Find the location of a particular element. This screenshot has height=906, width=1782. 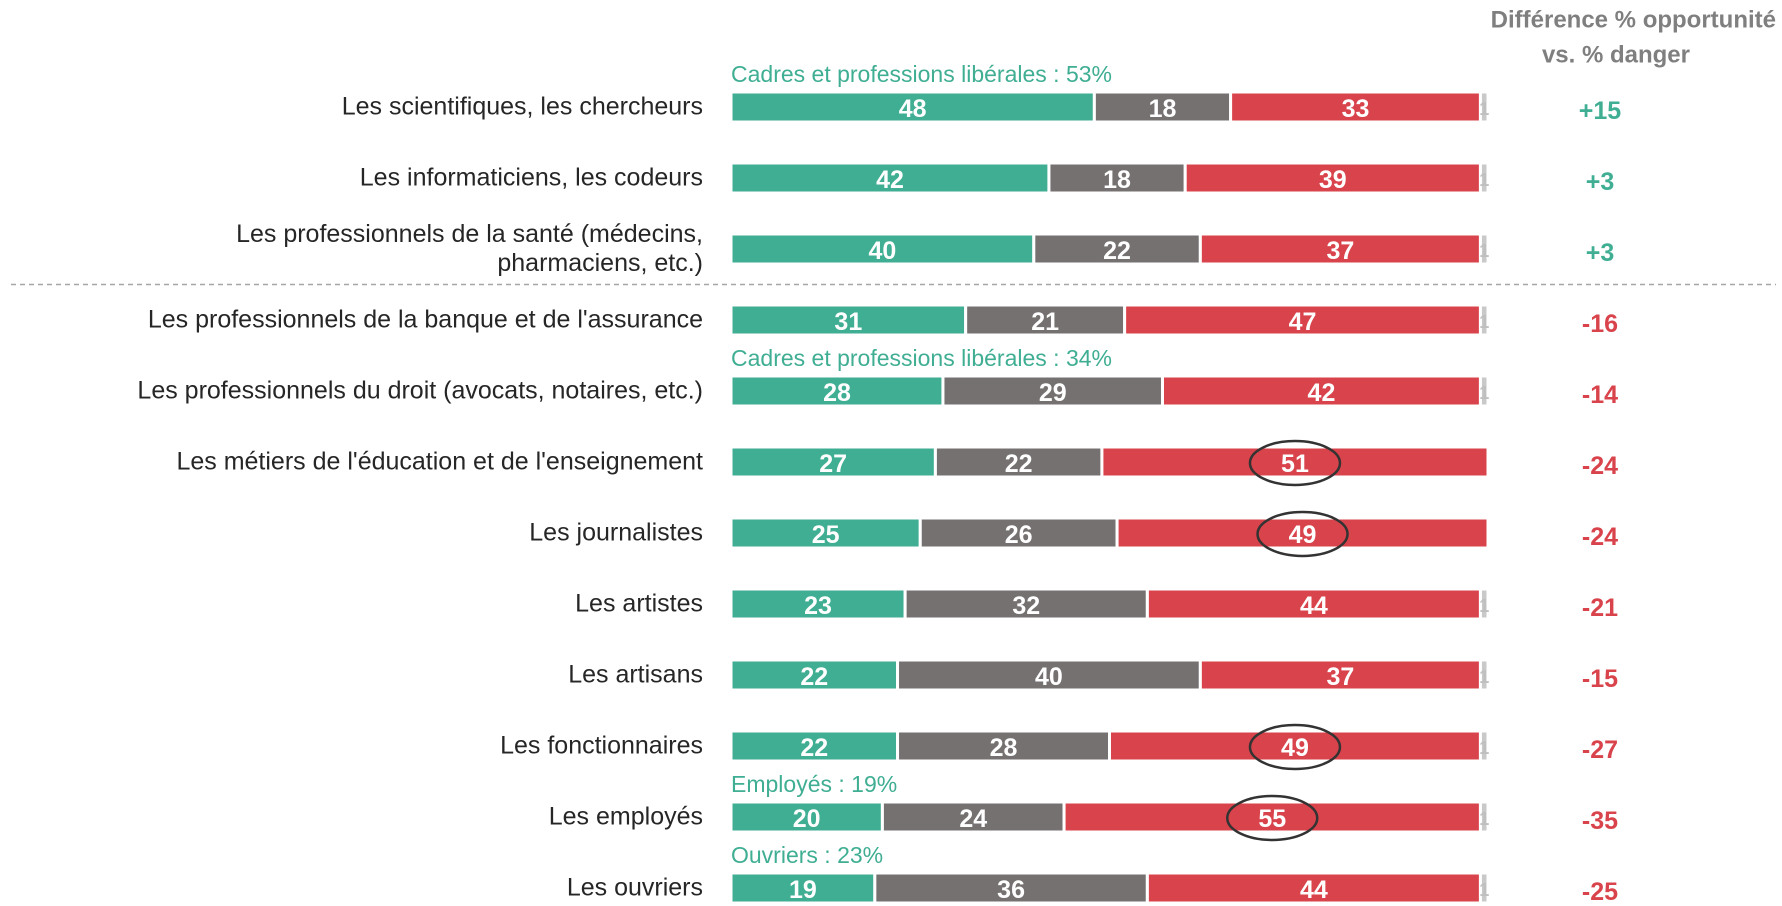

annotation: Cadres et professions libérales : 53% is located at coordinates (921, 74).